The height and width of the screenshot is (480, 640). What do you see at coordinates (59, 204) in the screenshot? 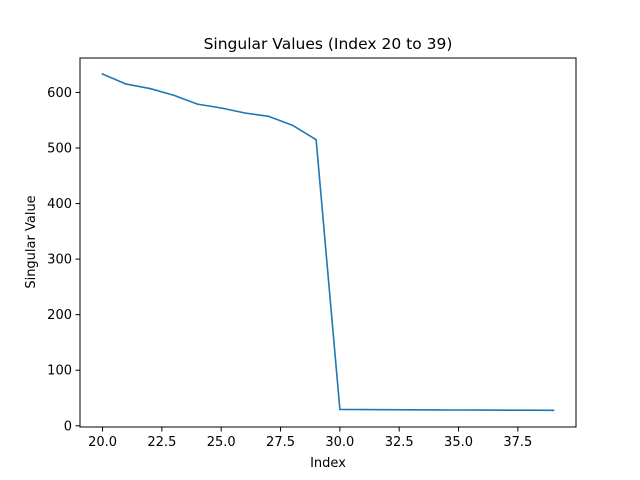
I see `y-tick-label: 400` at bounding box center [59, 204].